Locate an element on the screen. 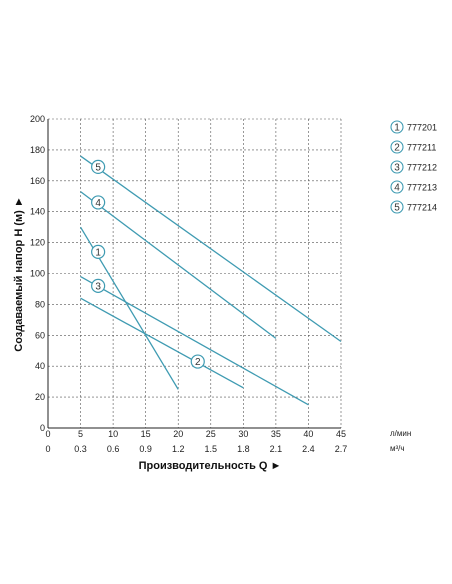 The height and width of the screenshot is (584, 452). x-tick-label: 0 is located at coordinates (47, 434).